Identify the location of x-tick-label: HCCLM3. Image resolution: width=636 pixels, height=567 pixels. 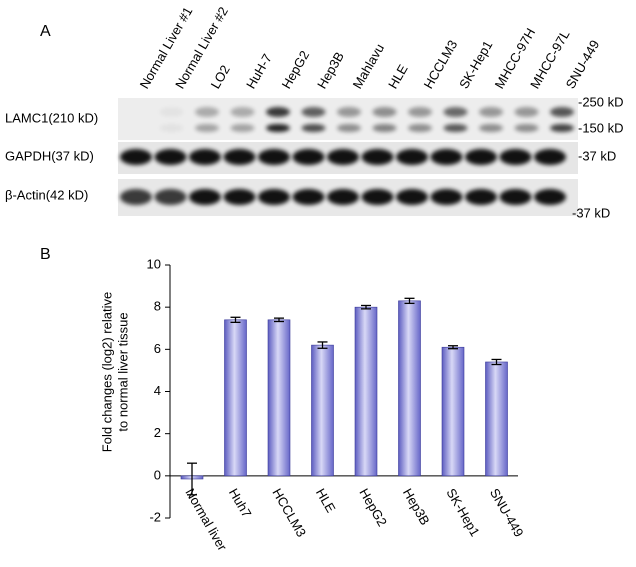
(289, 513).